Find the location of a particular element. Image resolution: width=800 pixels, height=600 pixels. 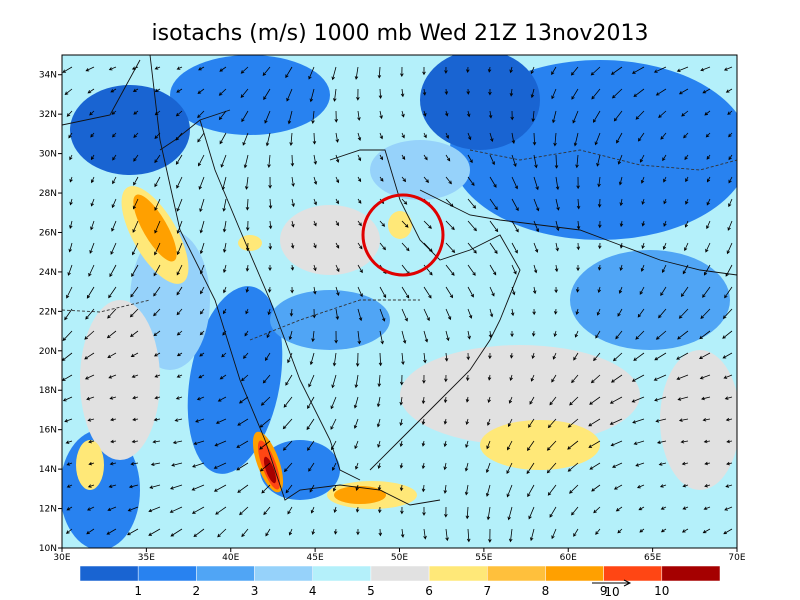

lat-label: 24N is located at coordinates (48, 273).